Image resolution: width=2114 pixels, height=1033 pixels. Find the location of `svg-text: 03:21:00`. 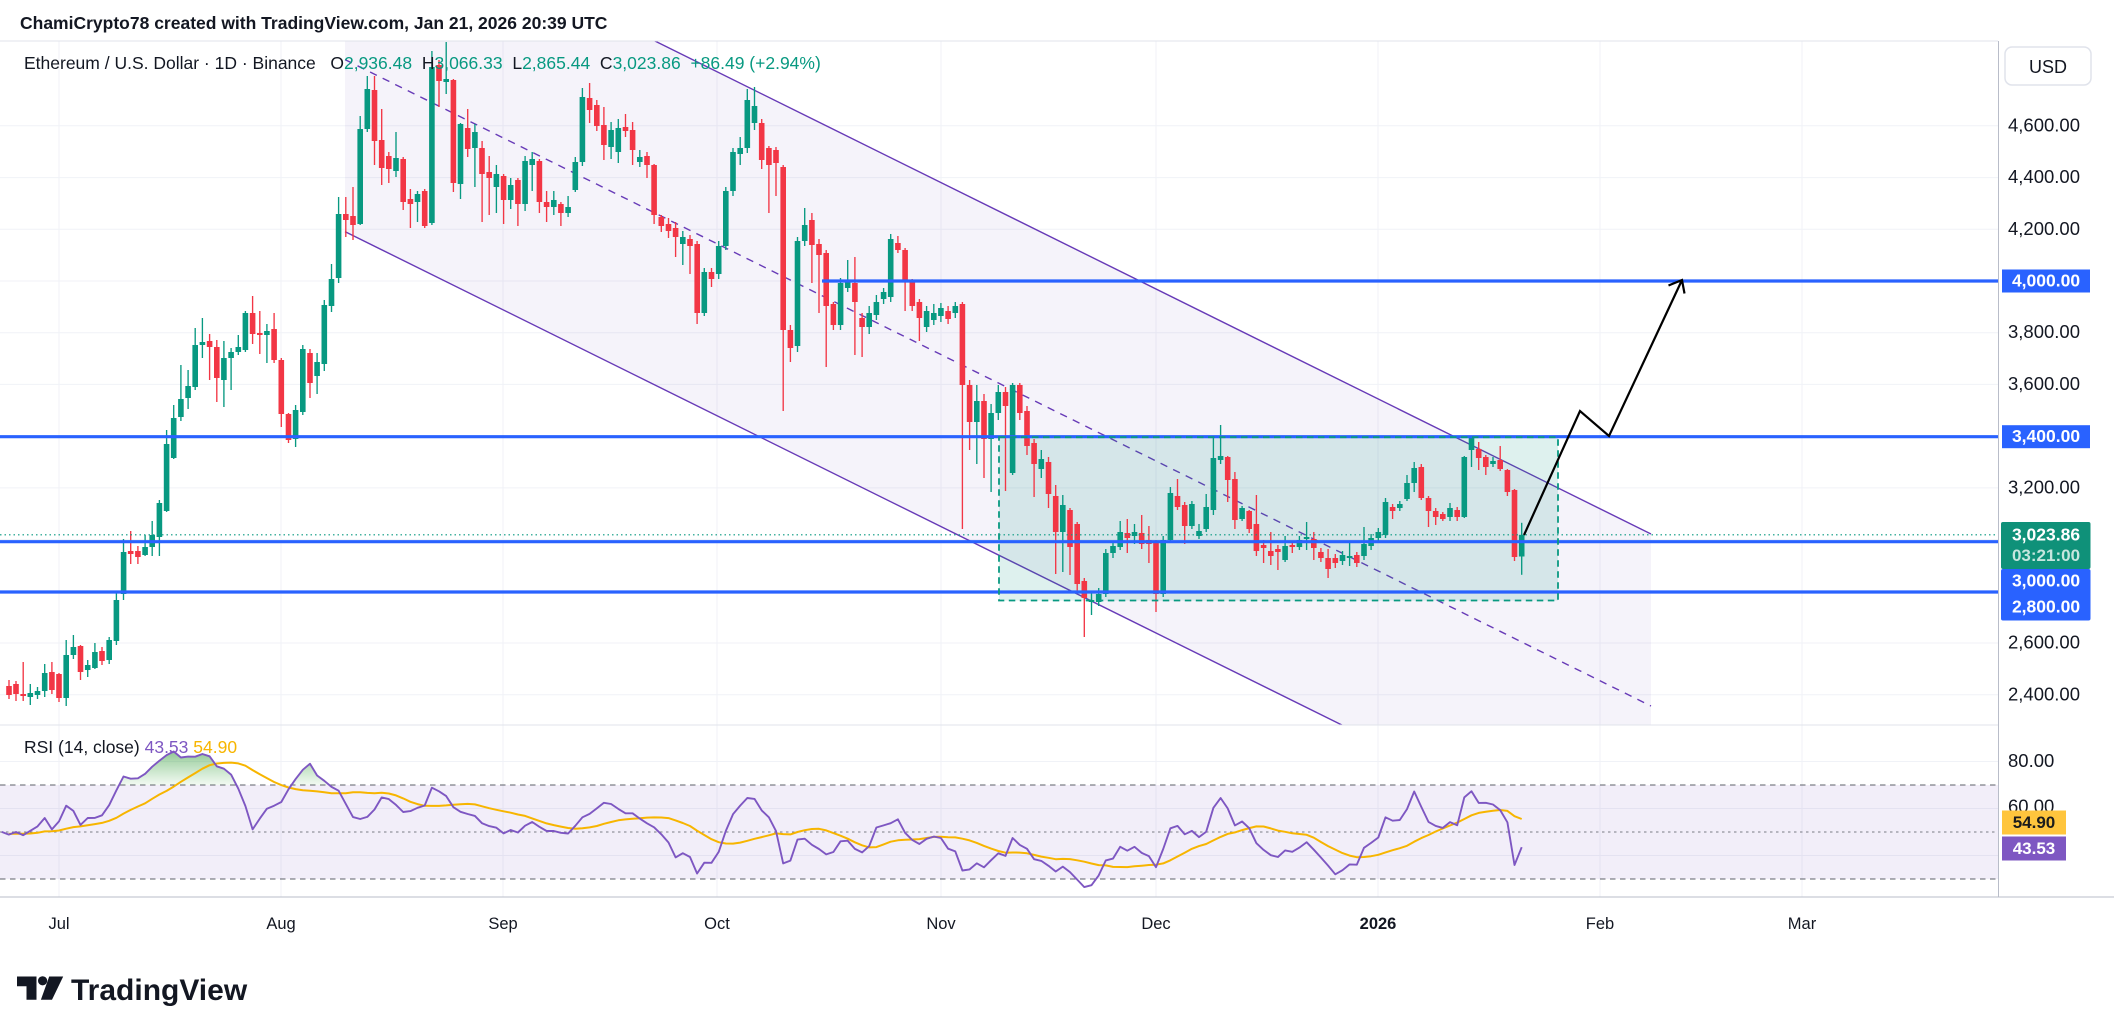

svg-text: 03:21:00 is located at coordinates (2046, 555).